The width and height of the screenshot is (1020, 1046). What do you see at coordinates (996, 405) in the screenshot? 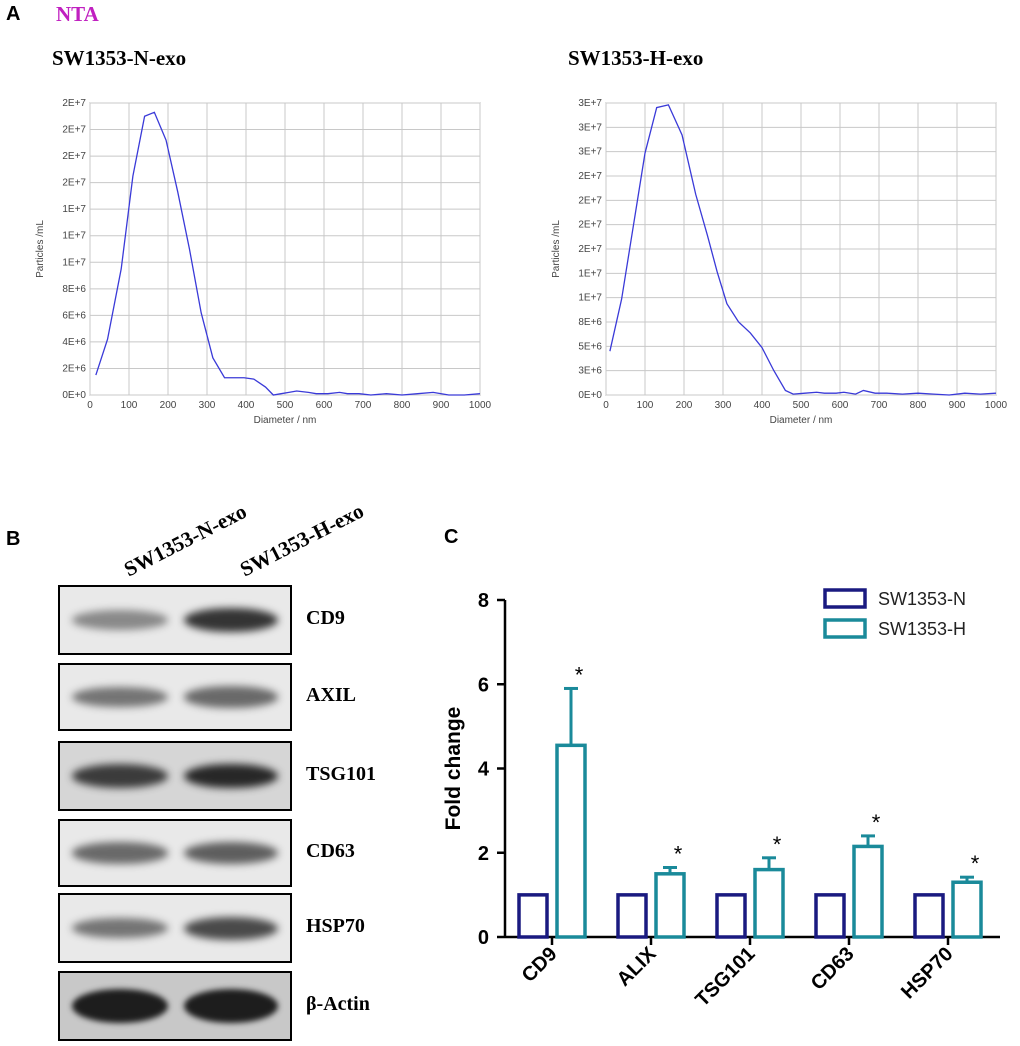
I see `nta-x-tick-label: 1000` at bounding box center [996, 405].